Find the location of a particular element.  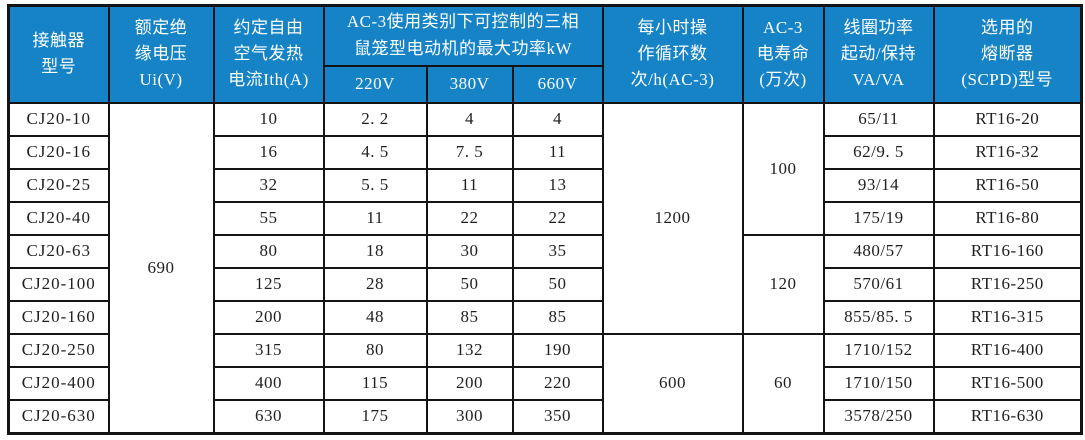

cell-kw380: 30 is located at coordinates (469, 251).